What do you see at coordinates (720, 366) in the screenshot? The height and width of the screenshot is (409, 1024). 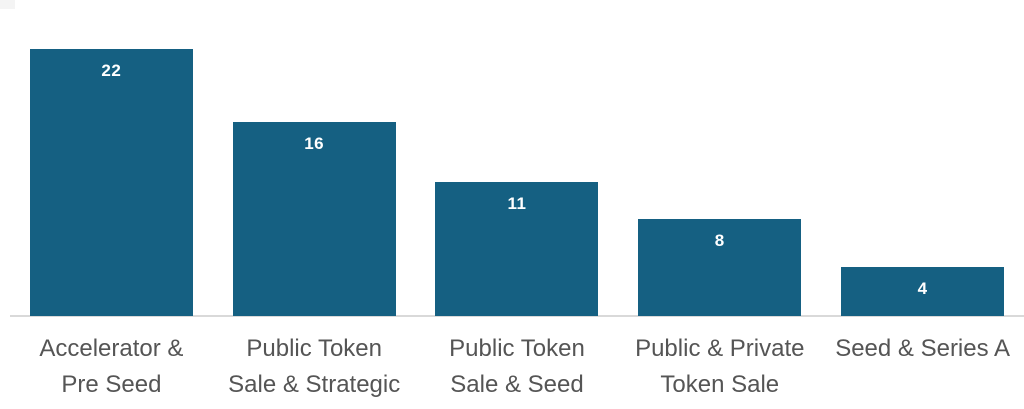 I see `category-label-3: Public & Private Token Sale` at bounding box center [720, 366].